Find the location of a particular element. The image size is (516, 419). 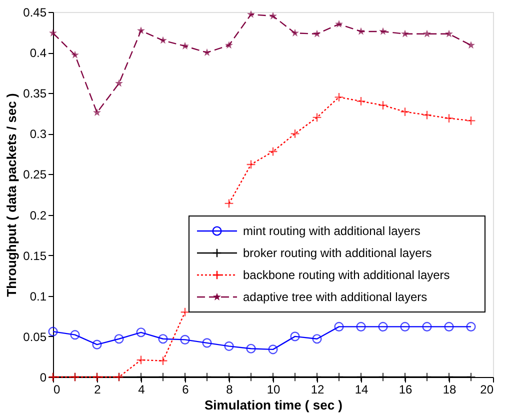

y-tick-label: 0.2 is located at coordinates (38, 215).